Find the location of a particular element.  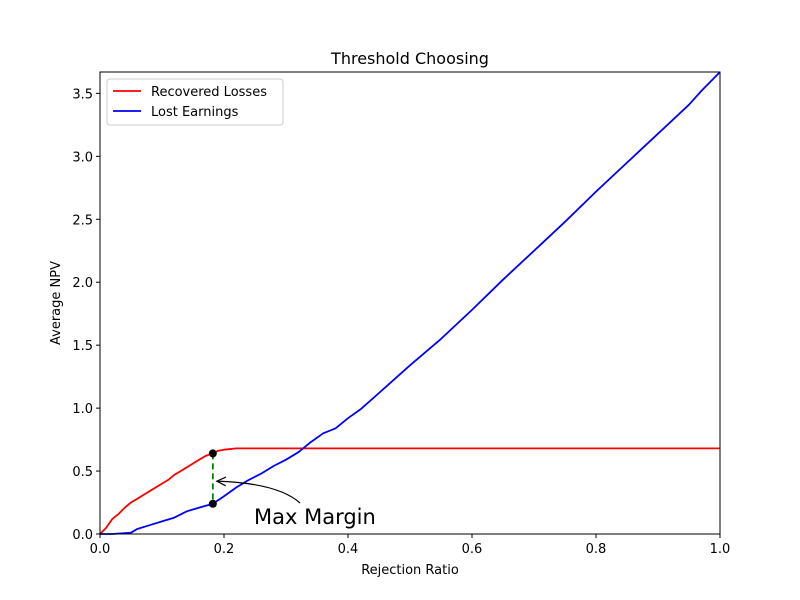

x-tick-label: 0.0 is located at coordinates (100, 549).